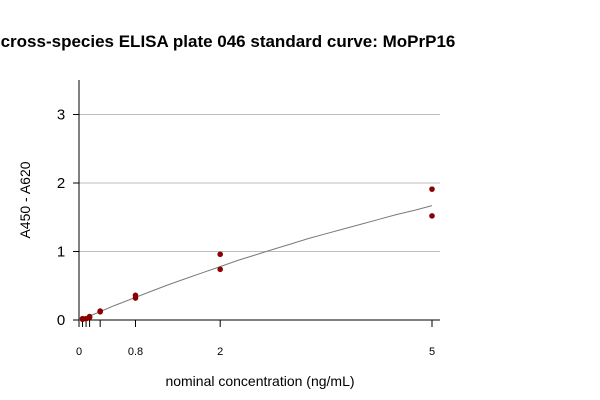  I want to click on y-tick-label: 0, so click(61, 320).